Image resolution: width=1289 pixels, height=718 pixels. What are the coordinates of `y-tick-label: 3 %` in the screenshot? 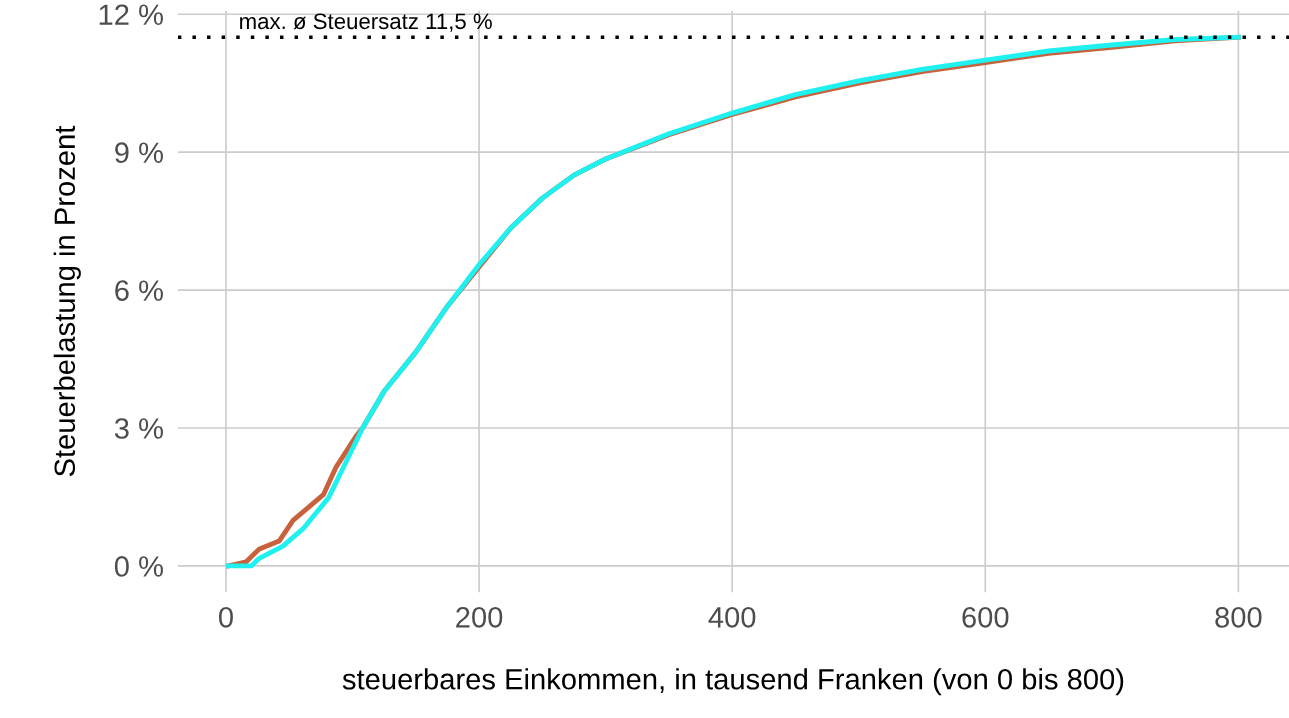 It's located at (138, 428).